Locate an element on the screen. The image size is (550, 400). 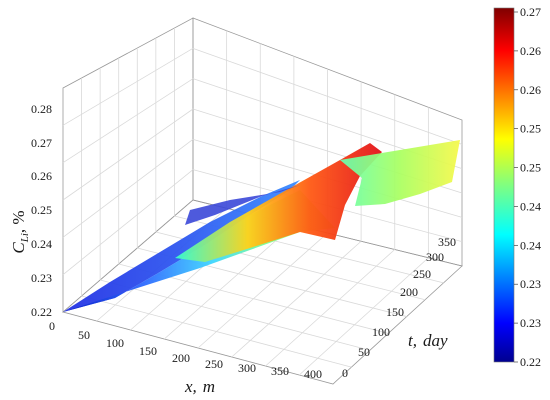
surface-patch-low is located at coordinates (181, 246).